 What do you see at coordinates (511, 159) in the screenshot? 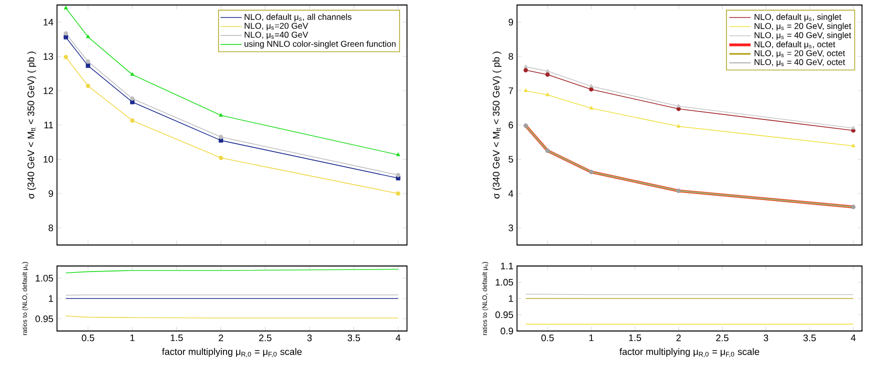
I see `y-tick-label: 5` at bounding box center [511, 159].